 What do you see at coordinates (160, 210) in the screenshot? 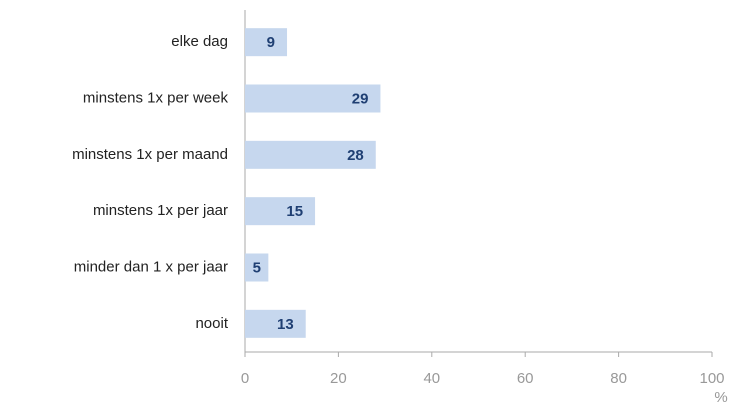
I see `y-tick-label: minstens 1x per jaar` at bounding box center [160, 210].